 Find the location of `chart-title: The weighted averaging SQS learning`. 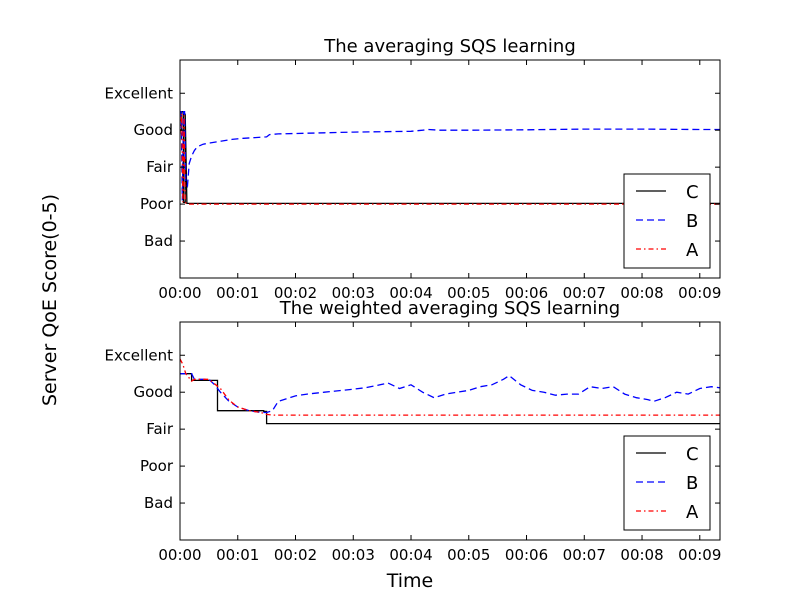

chart-title: The weighted averaging SQS learning is located at coordinates (449, 308).